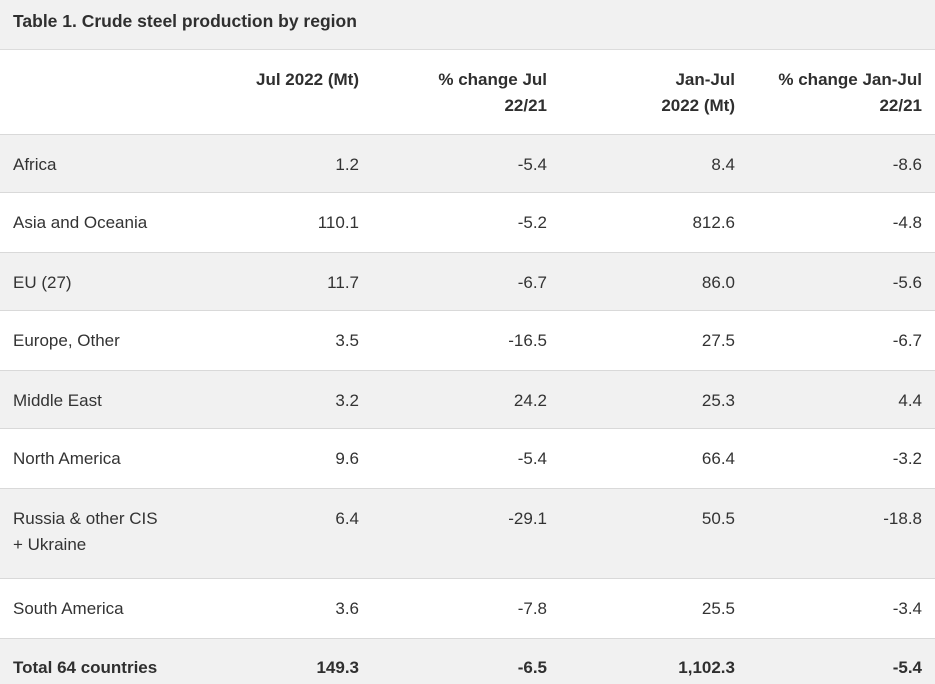 The image size is (935, 684). What do you see at coordinates (347, 608) in the screenshot?
I see `row-jul-value: 3.6` at bounding box center [347, 608].